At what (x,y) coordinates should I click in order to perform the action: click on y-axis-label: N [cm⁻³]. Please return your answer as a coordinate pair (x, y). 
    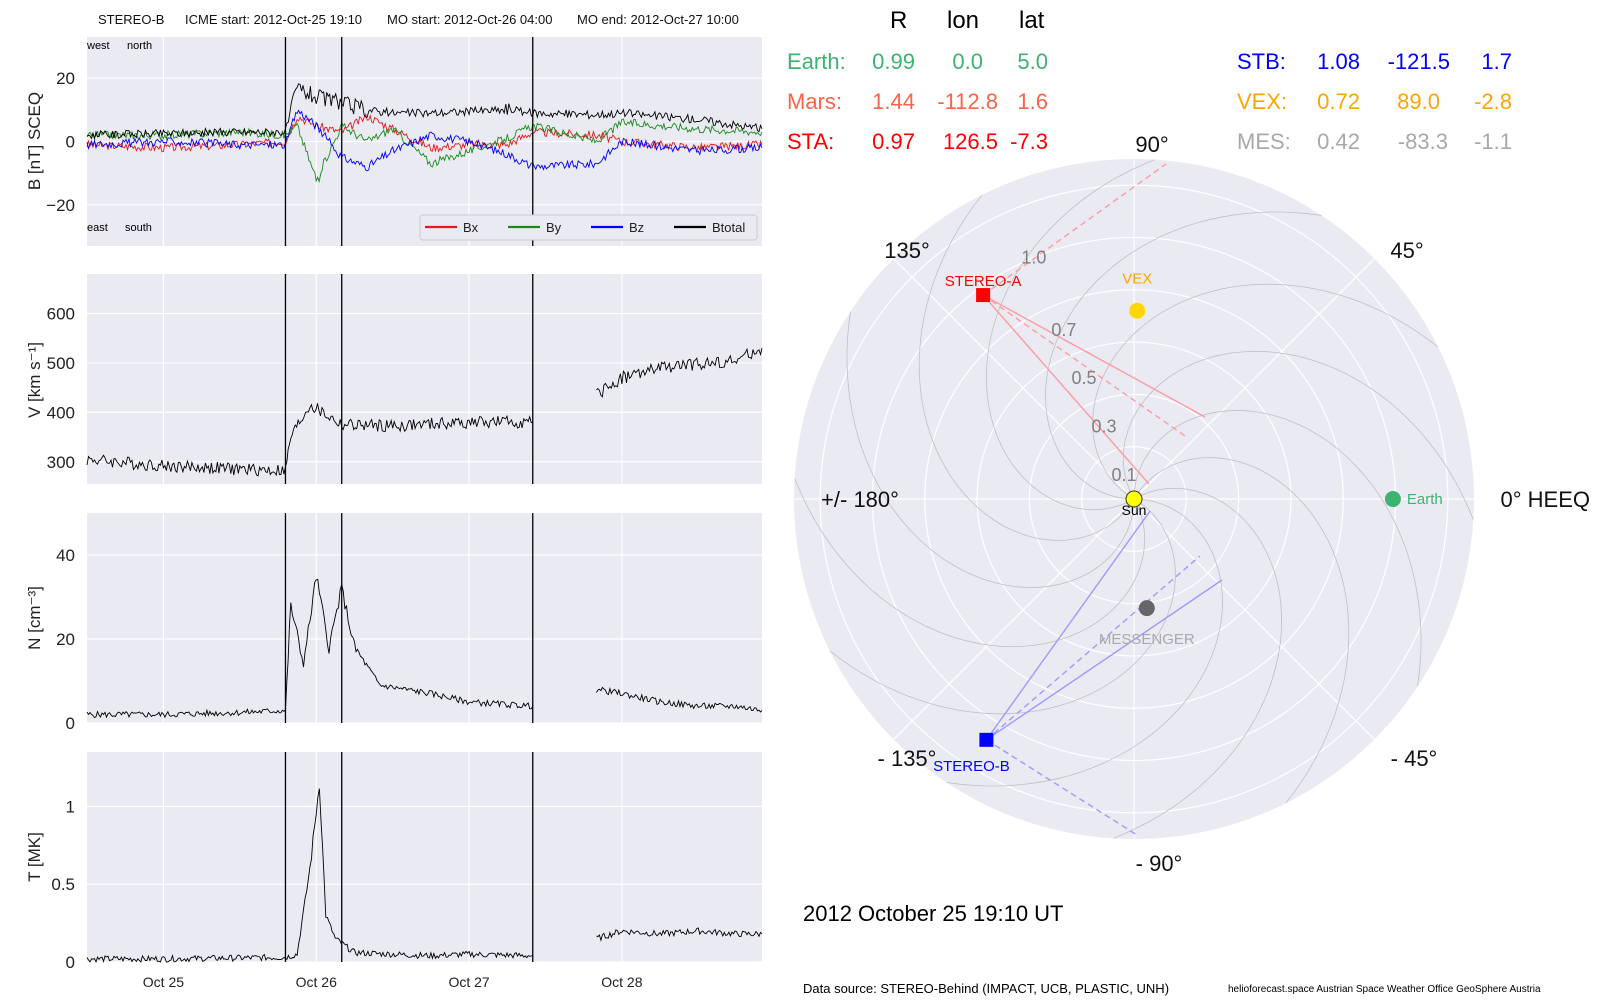
    Looking at the image, I should click on (34, 618).